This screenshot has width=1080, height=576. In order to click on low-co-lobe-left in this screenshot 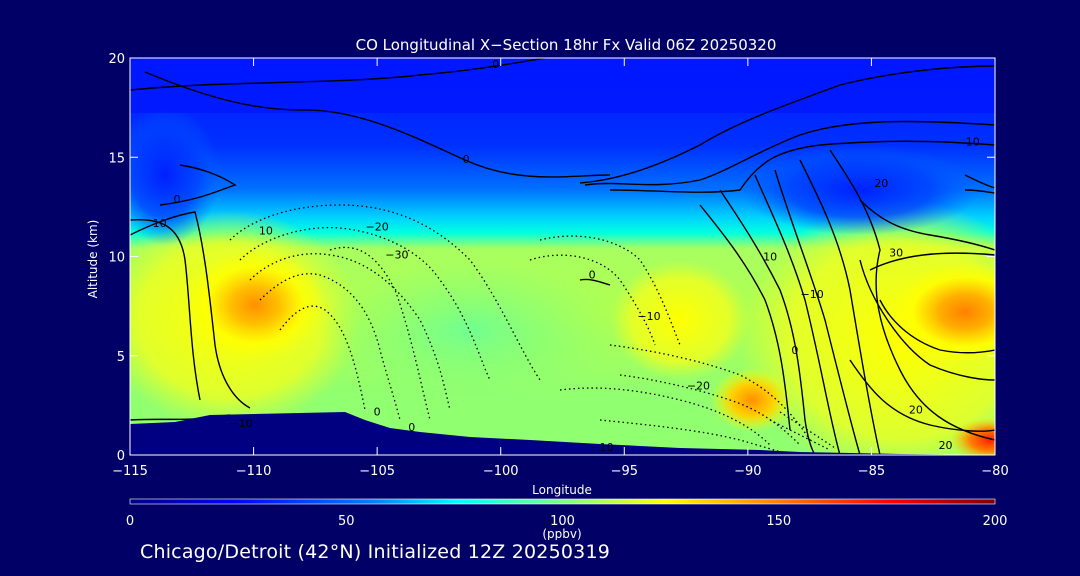, I will do `click(175, 175)`.